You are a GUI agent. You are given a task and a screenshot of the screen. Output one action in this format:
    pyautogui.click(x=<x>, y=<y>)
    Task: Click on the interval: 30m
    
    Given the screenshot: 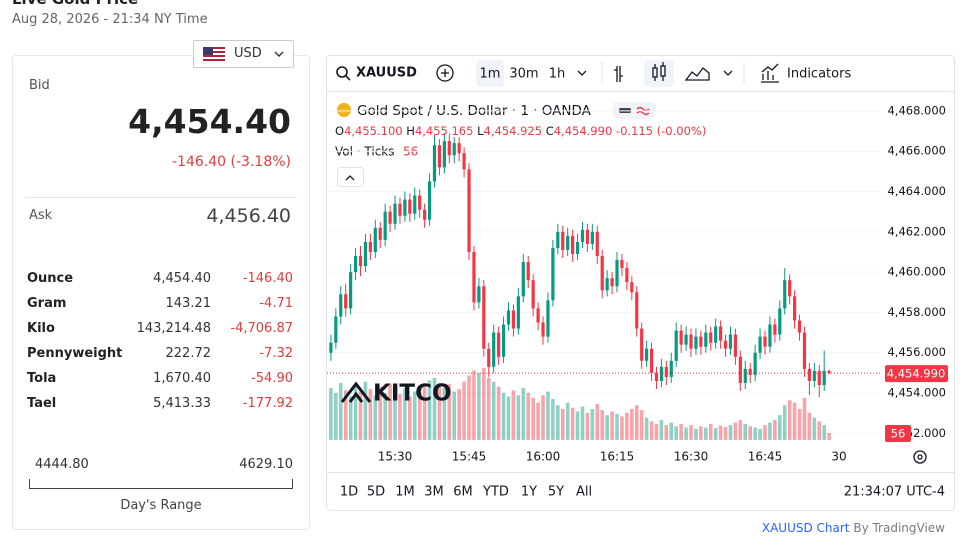 What is the action you would take?
    pyautogui.click(x=523, y=74)
    